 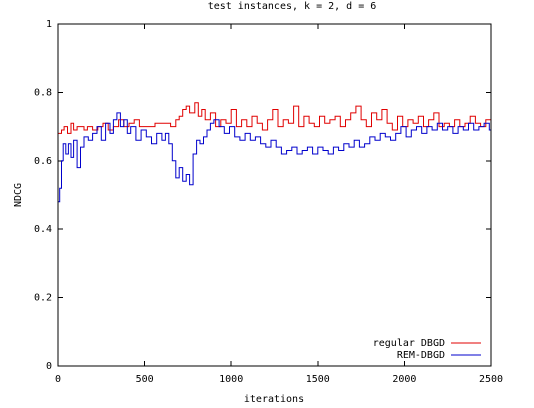 What do you see at coordinates (43, 161) in the screenshot?
I see `y-tick-label: 0.6` at bounding box center [43, 161].